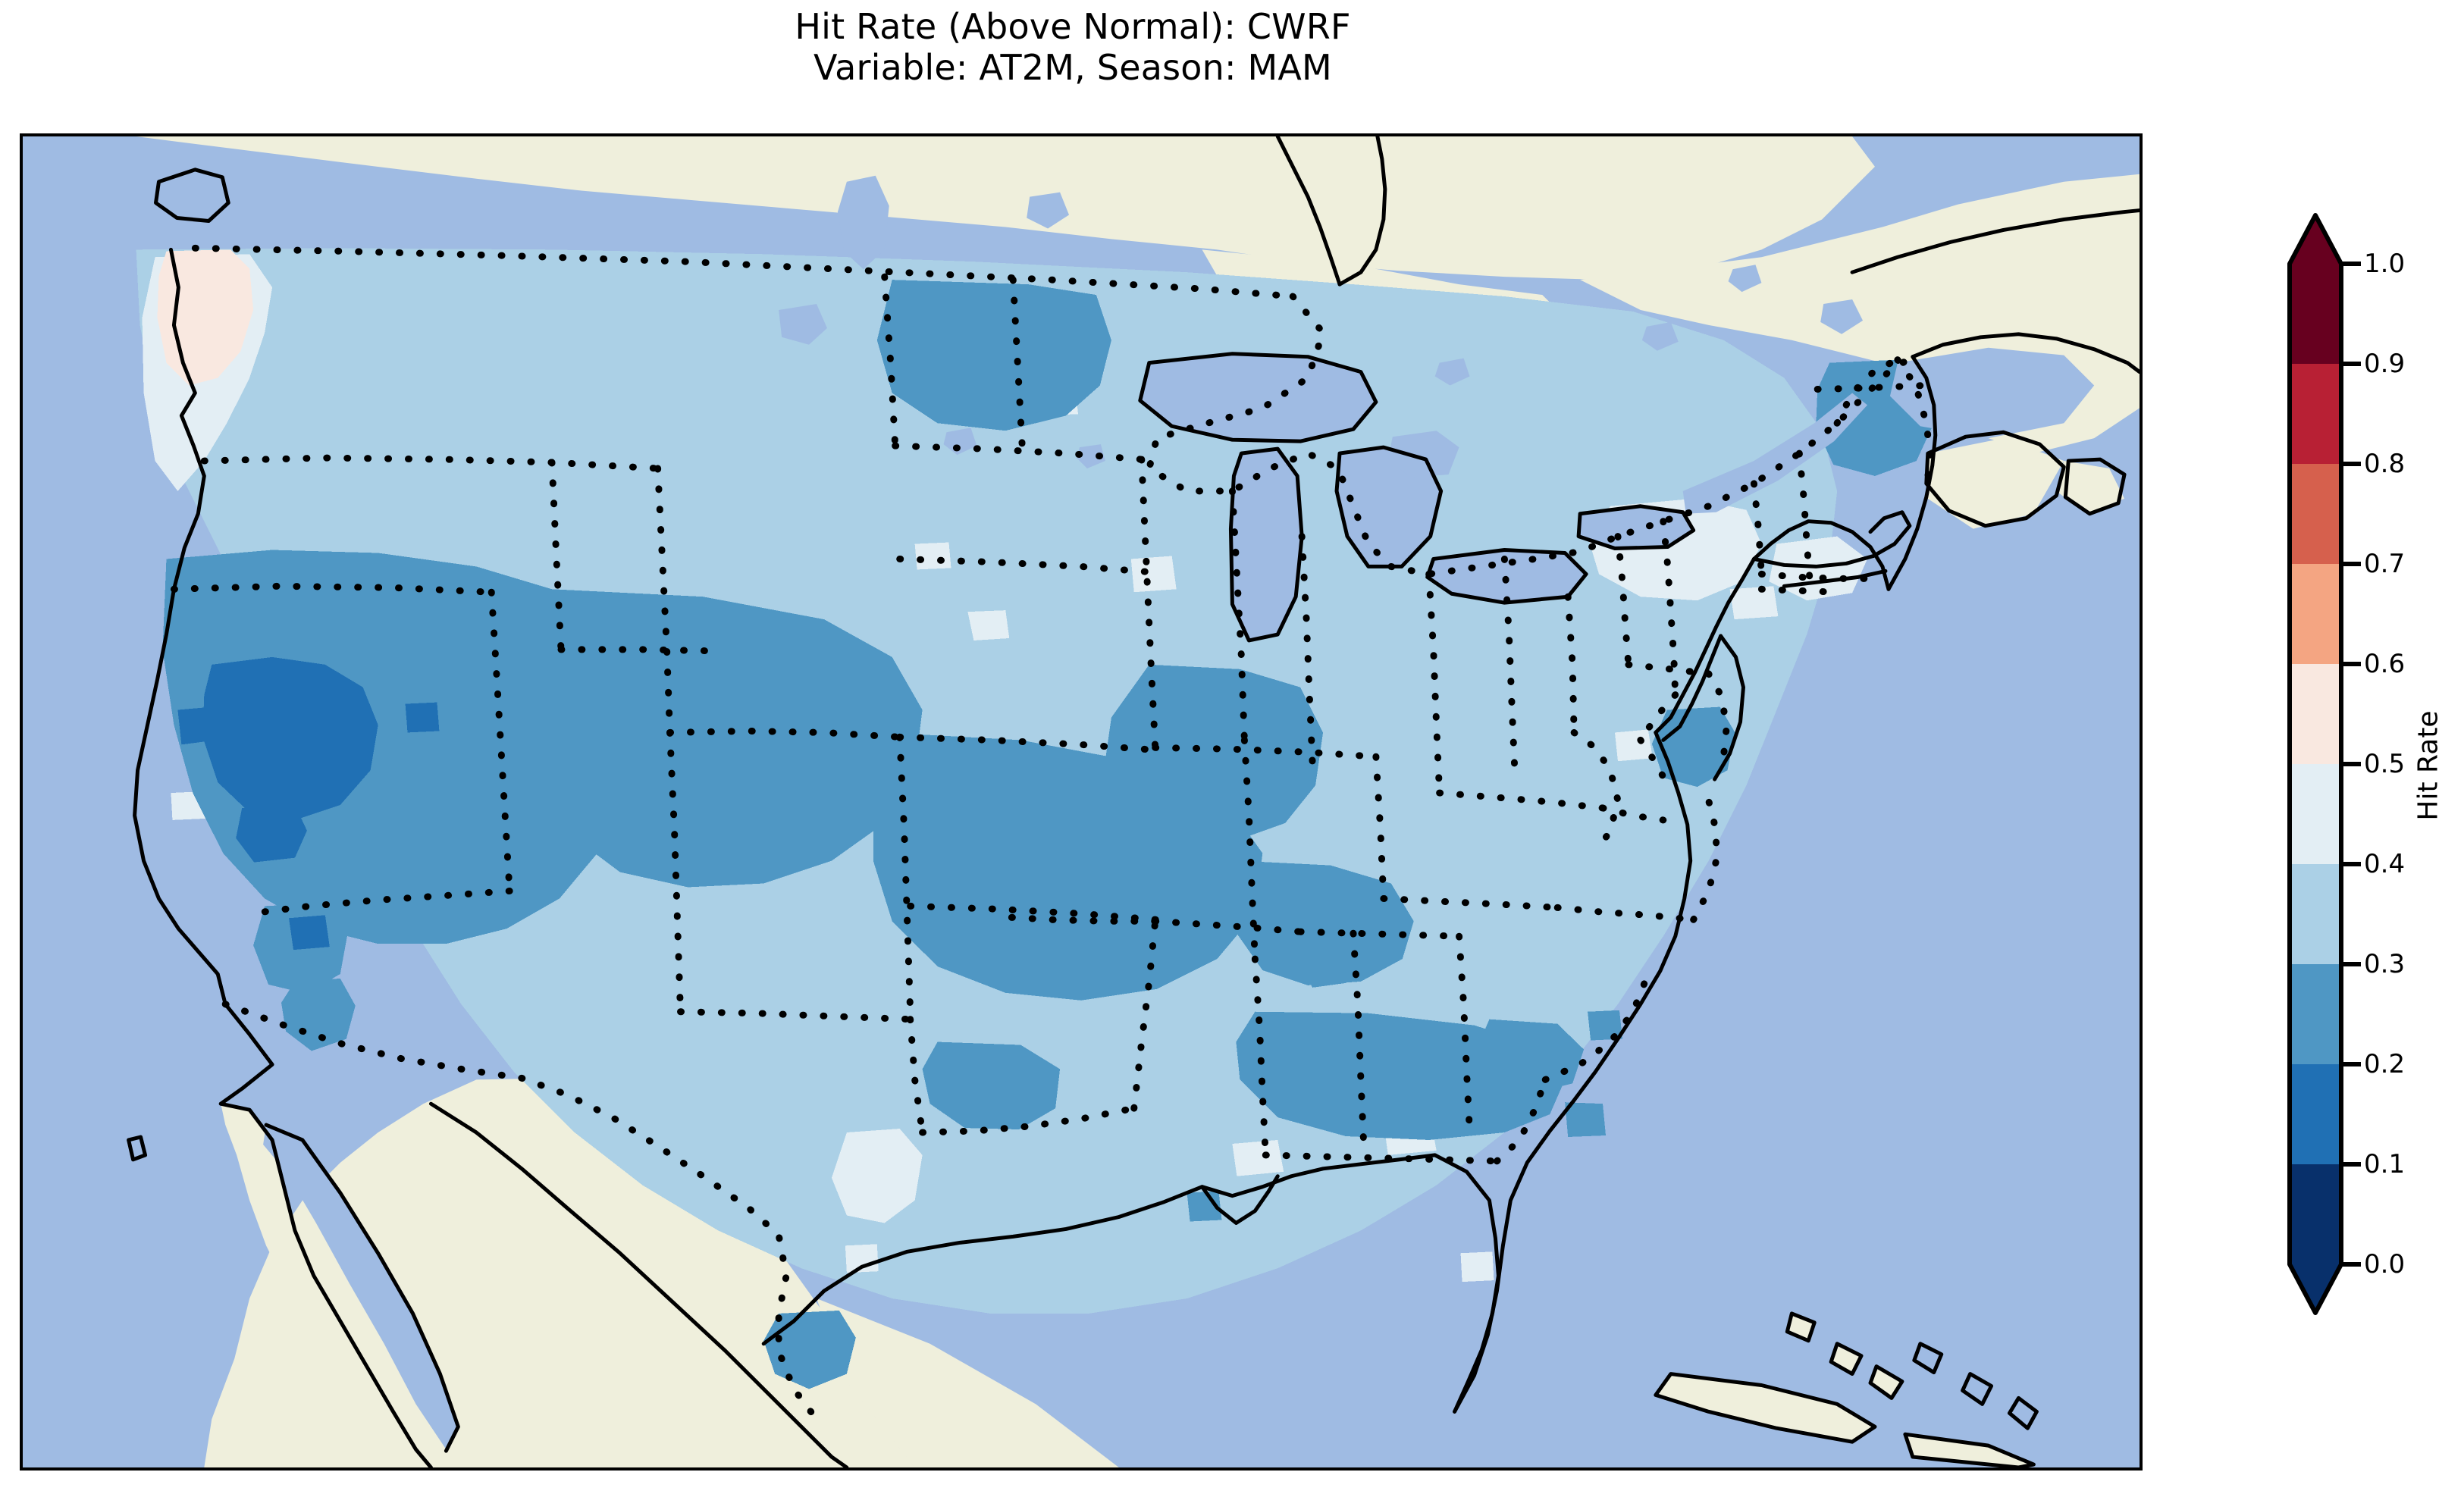  Describe the element at coordinates (2315, 614) in the screenshot. I see `cb-band-0p6-0p7` at that location.